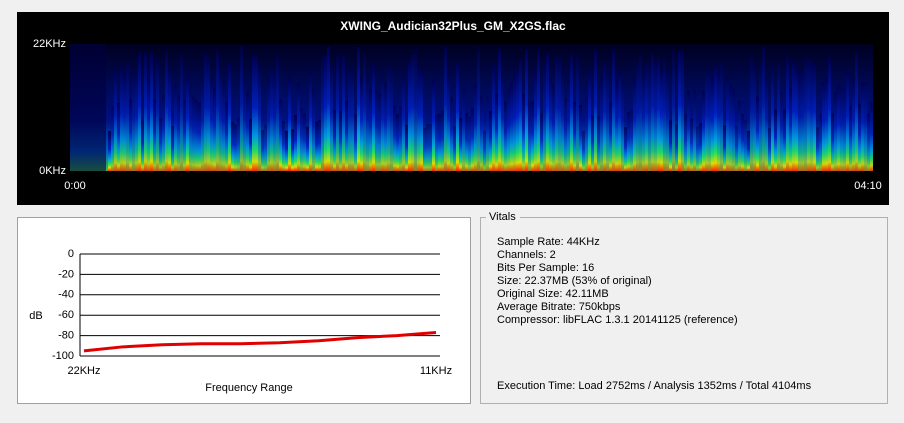 This screenshot has width=904, height=423. What do you see at coordinates (66, 315) in the screenshot?
I see `y-tick-label: -60` at bounding box center [66, 315].